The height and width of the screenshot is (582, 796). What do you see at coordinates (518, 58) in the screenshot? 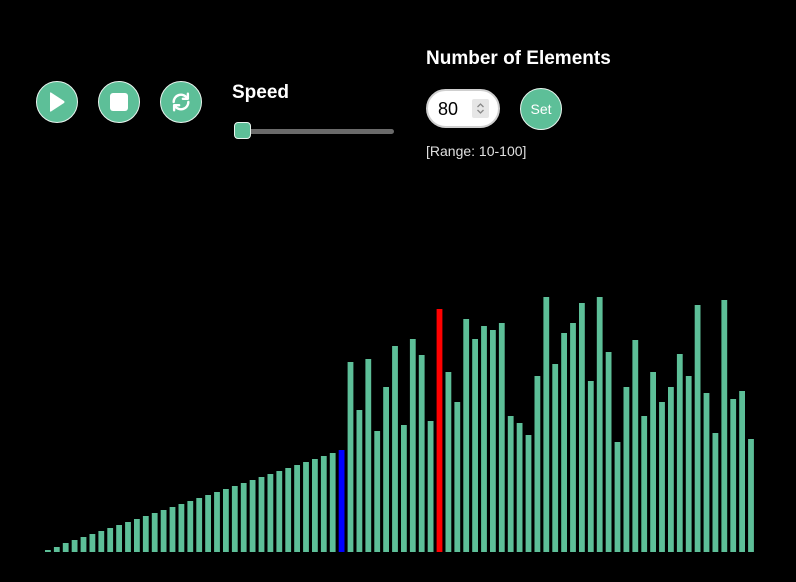
I see `number-of-elements-label: Number of Elements` at bounding box center [518, 58].